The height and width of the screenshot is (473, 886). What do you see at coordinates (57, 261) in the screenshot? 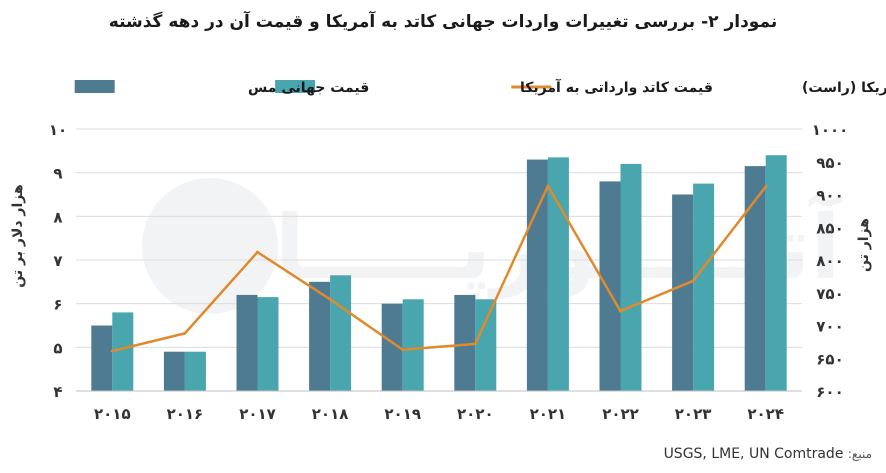
I see `y-left-tick-label: ۷` at bounding box center [57, 261].